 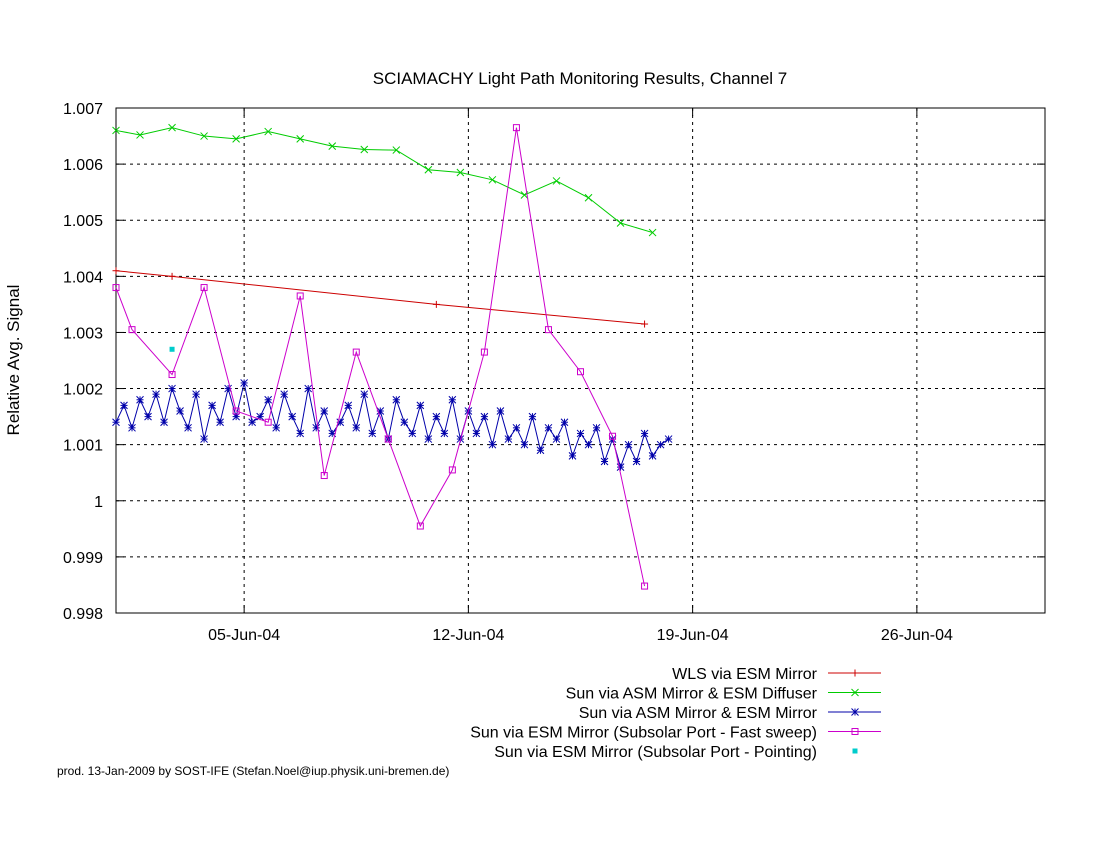 What do you see at coordinates (698, 713) in the screenshot?
I see `legend-label: Sun via ASM Mirror & ESM Mirror` at bounding box center [698, 713].